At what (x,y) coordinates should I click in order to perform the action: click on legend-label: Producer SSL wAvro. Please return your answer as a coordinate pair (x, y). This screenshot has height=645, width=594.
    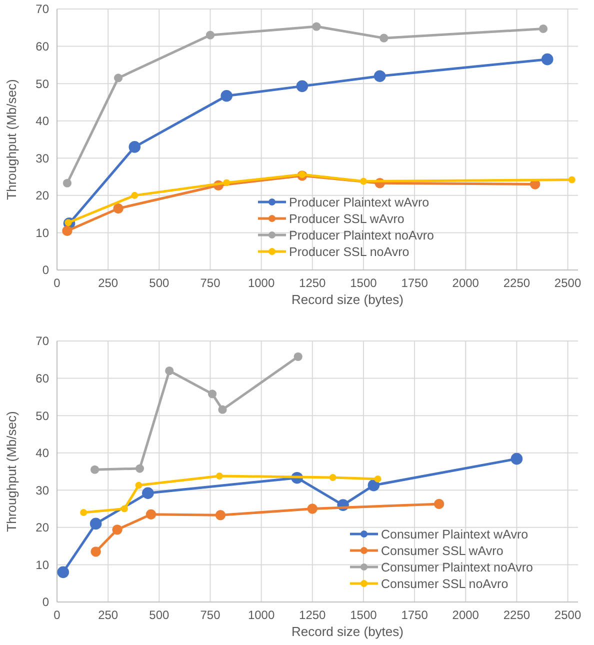
    Looking at the image, I should click on (346, 219).